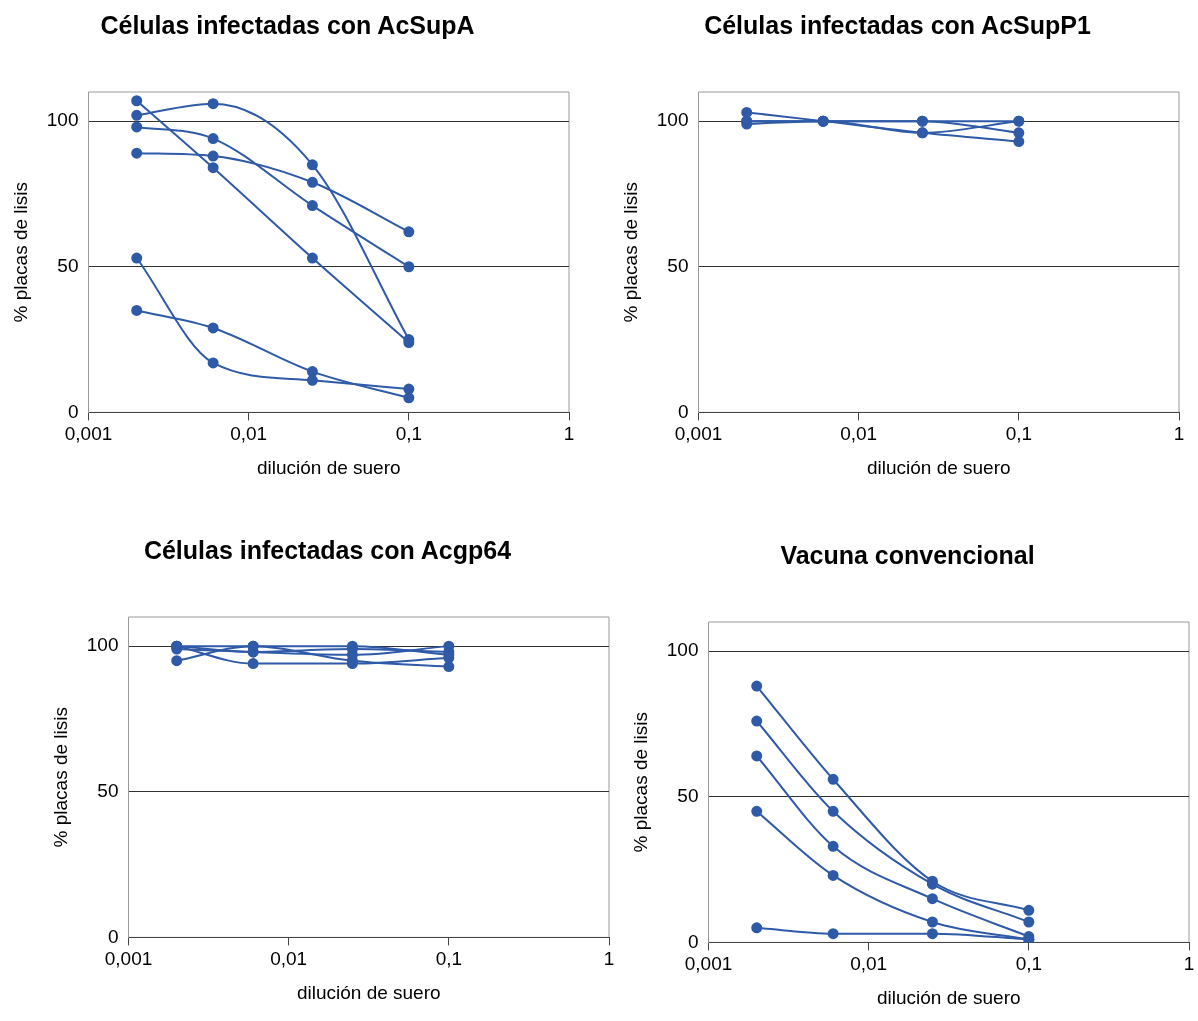 This screenshot has height=1021, width=1198. Describe the element at coordinates (327, 549) in the screenshot. I see `chart-title: Células infectadas con Acgp64` at that location.